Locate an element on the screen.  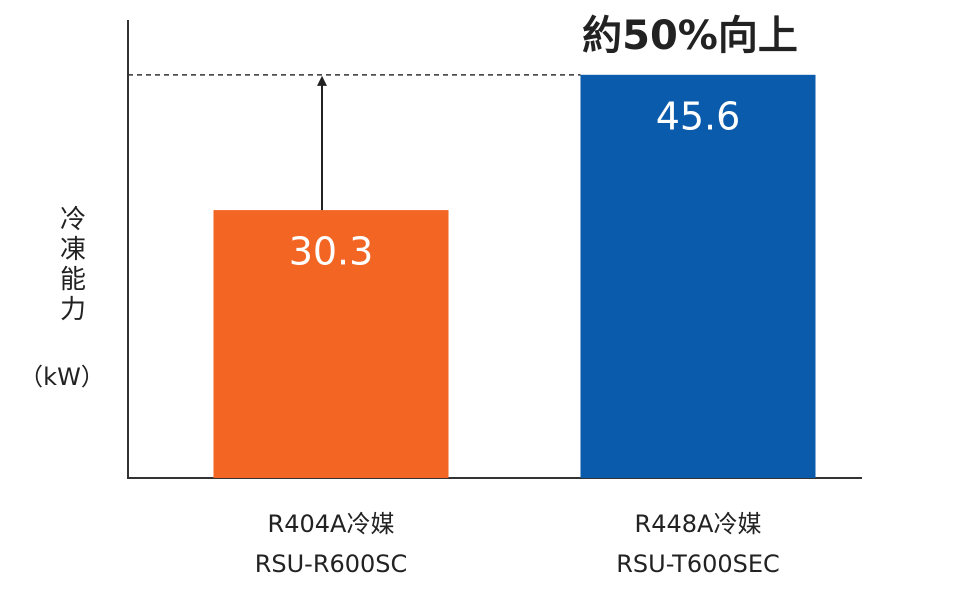
x-tick-label: R404A冷媒 is located at coordinates (331, 524).